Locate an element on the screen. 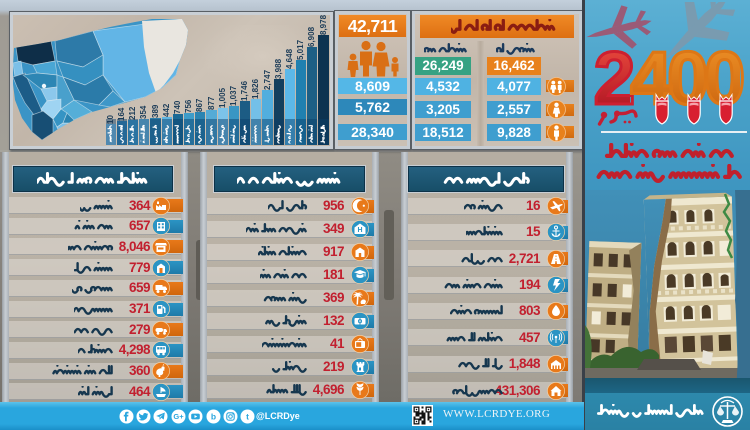 This screenshot has width=750, height=430. svg-text: b is located at coordinates (212, 417).